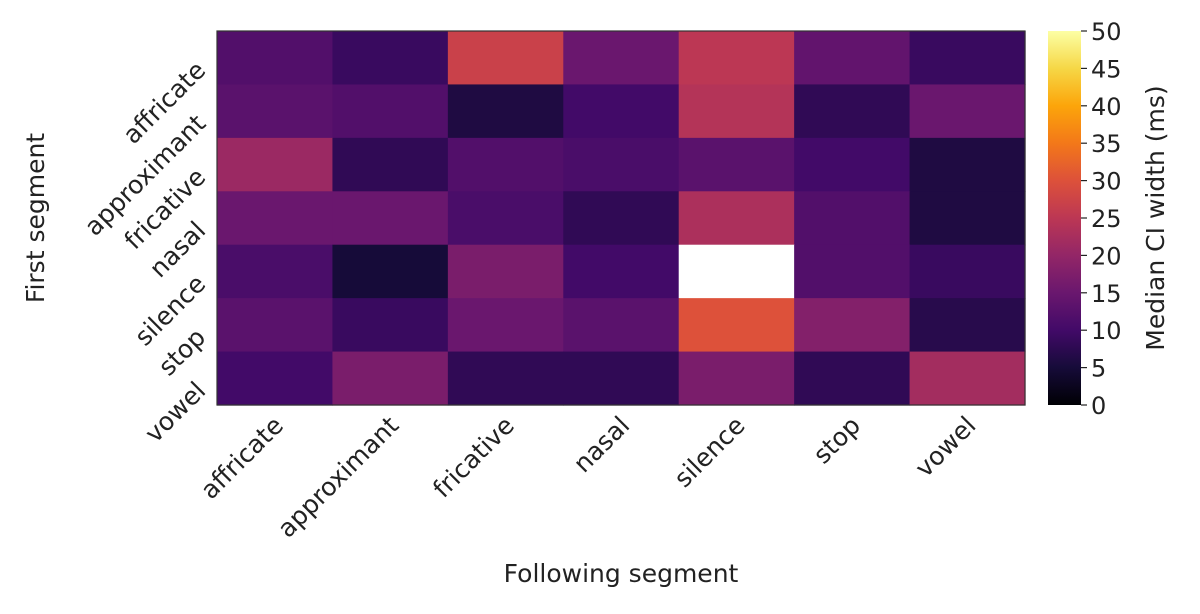  What do you see at coordinates (338, 477) in the screenshot?
I see `x-tick-label: approximant` at bounding box center [338, 477].